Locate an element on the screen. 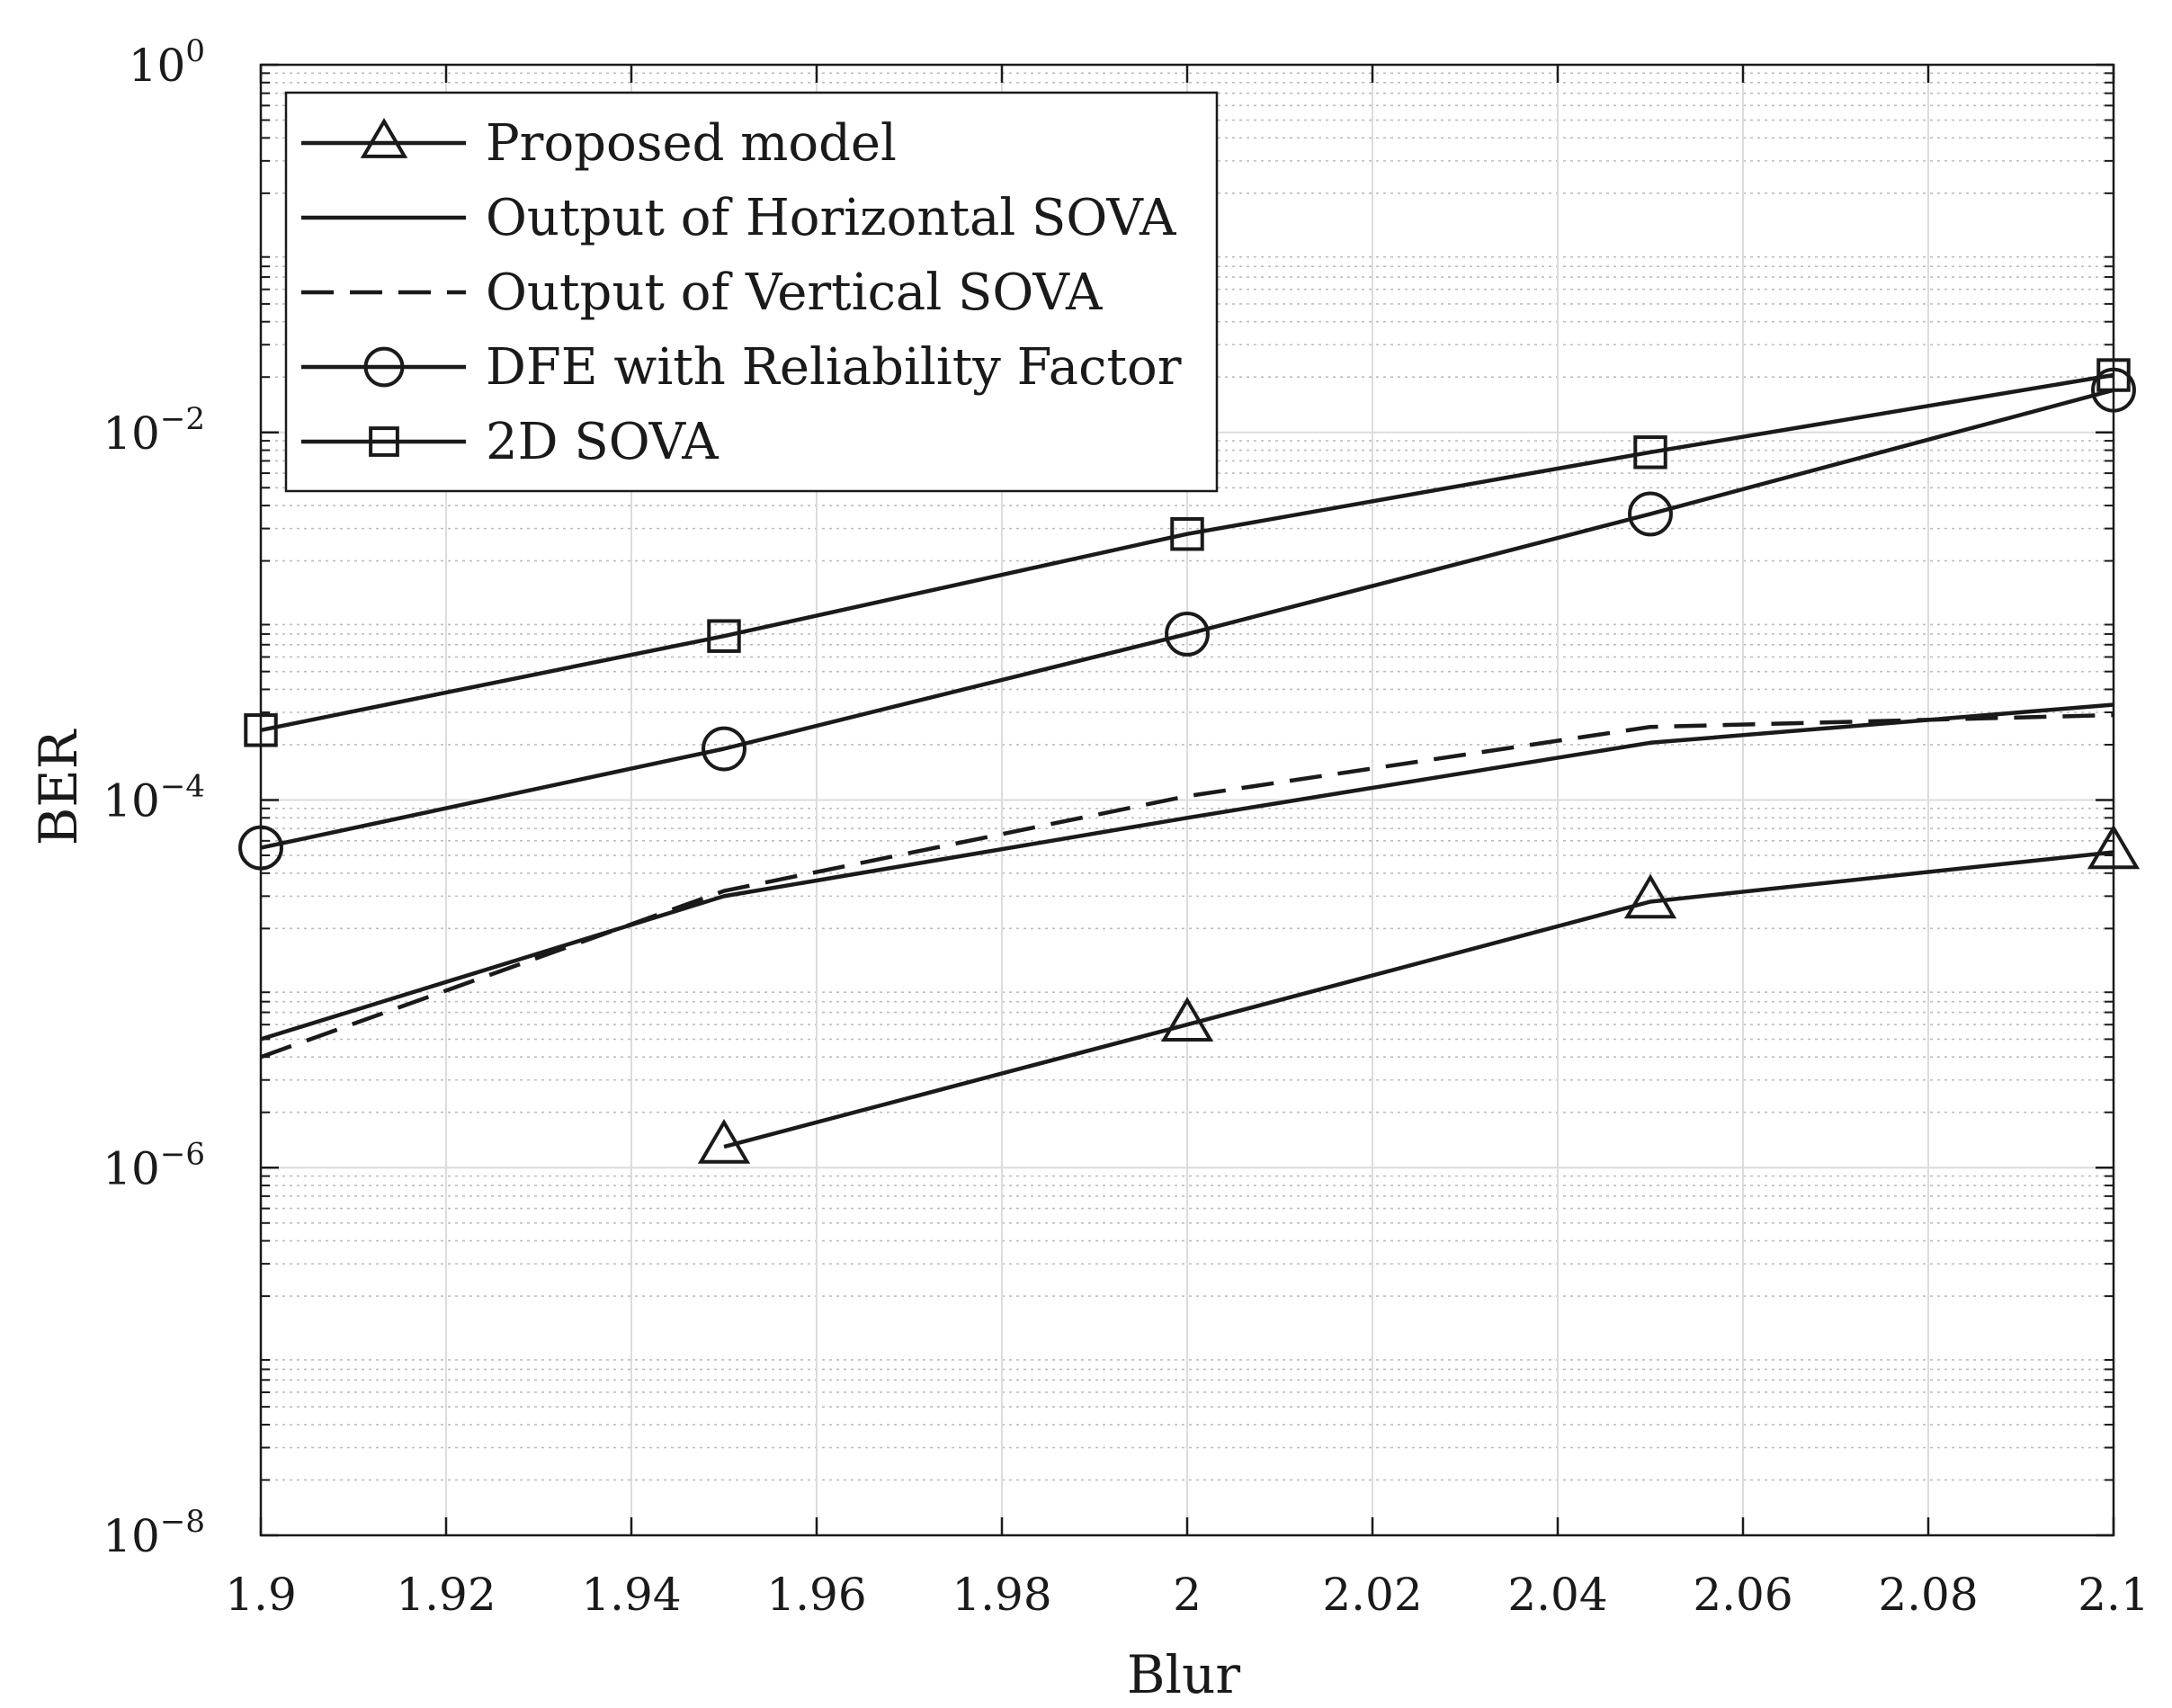 This screenshot has width=2172, height=1708. x-tick-label: 1.92 is located at coordinates (446, 1595).